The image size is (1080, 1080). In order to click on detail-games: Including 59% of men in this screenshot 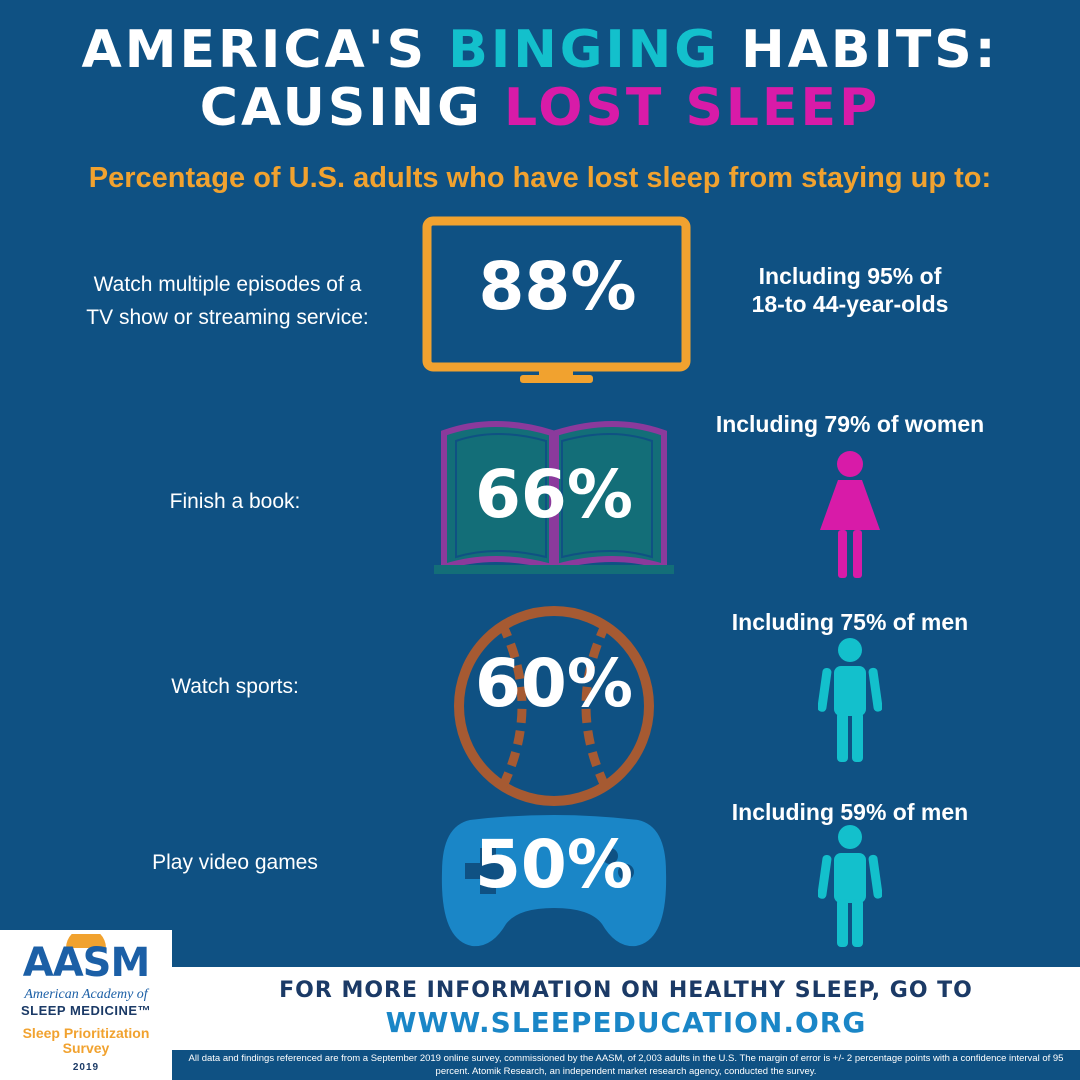, I will do `click(850, 812)`.